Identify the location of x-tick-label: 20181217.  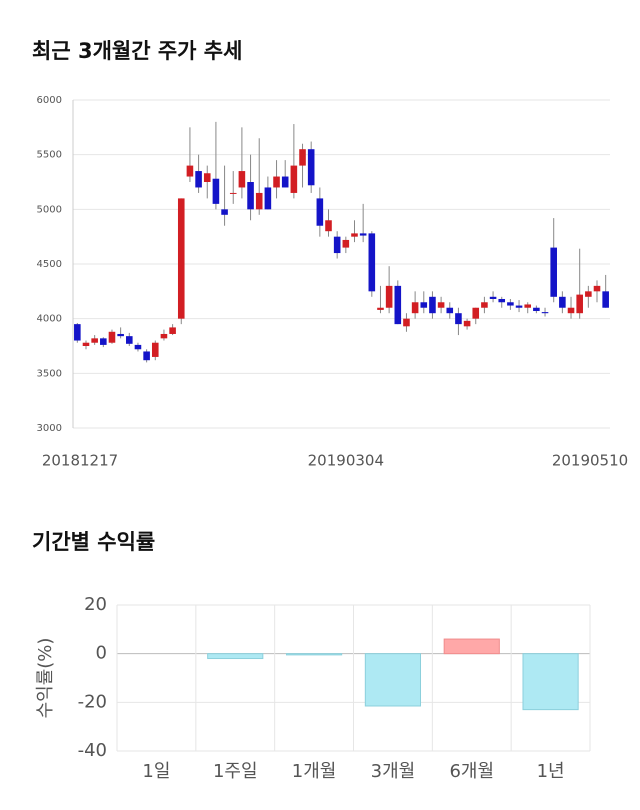
(80, 461).